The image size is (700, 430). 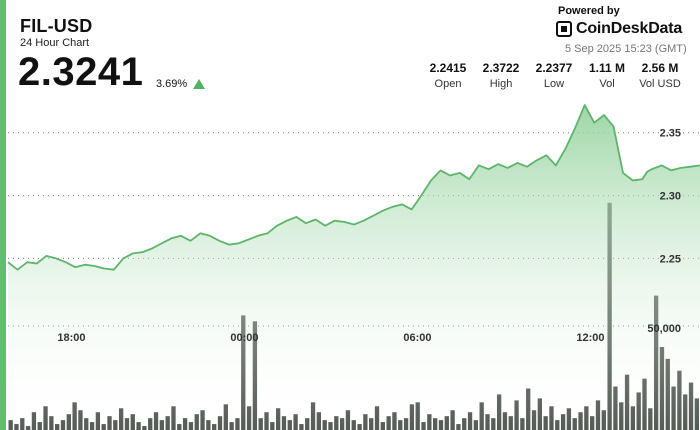 I want to click on price-change-percent: 3.69%, so click(x=172, y=84).